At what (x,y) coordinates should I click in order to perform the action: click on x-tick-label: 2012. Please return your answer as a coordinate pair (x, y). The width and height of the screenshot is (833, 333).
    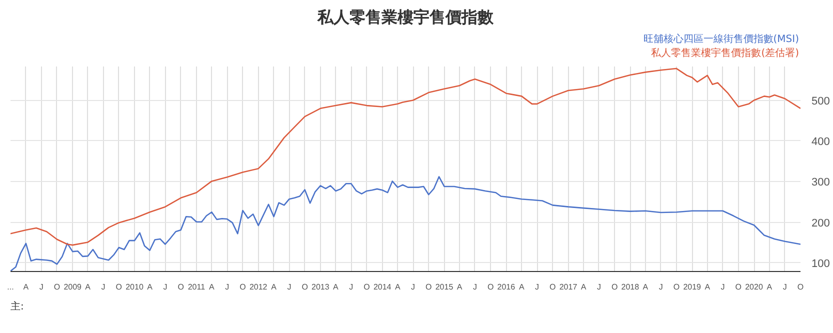
    Looking at the image, I should click on (258, 287).